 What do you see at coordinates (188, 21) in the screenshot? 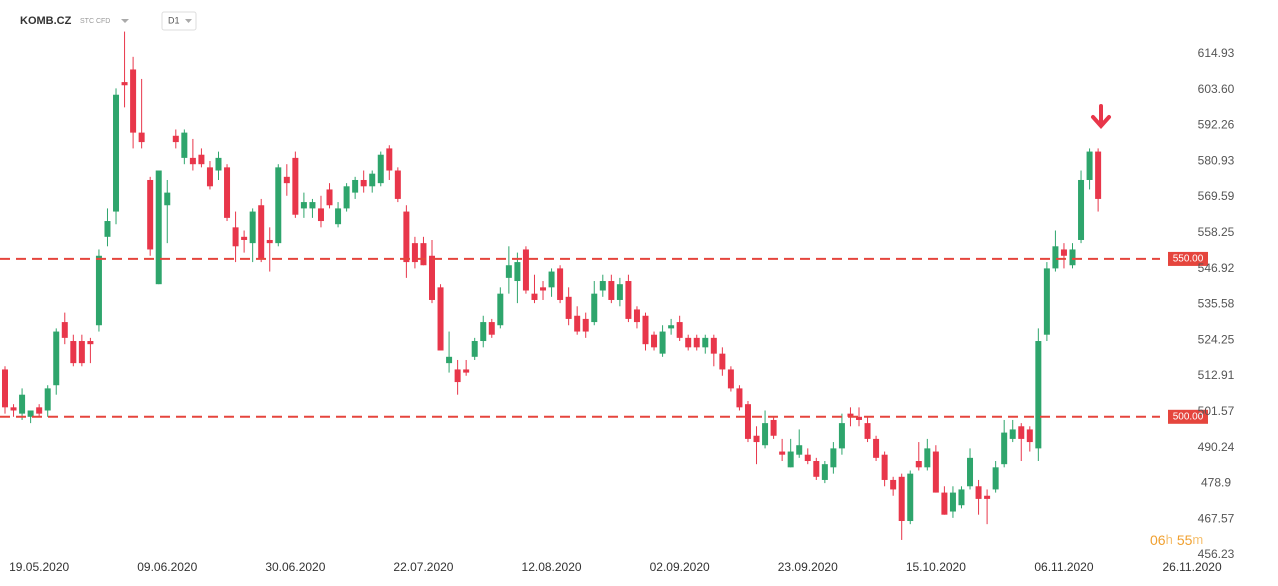
I see `timeframe-dropdown` at bounding box center [188, 21].